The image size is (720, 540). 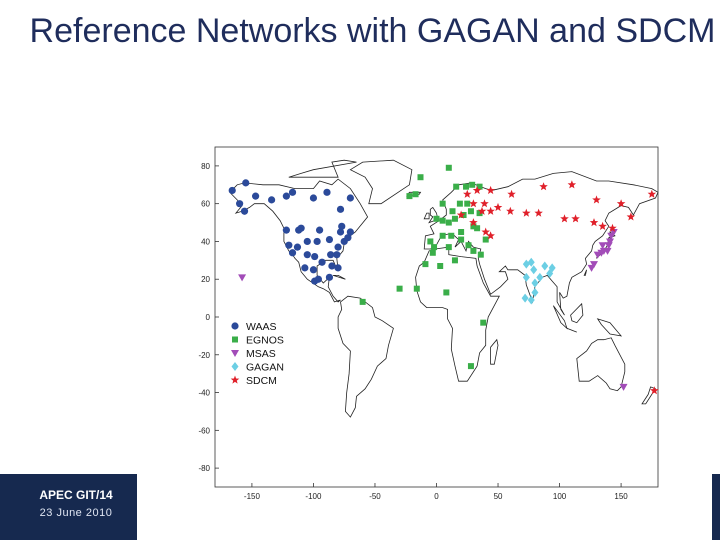 What do you see at coordinates (205, 241) in the screenshot?
I see `y-tick-label: 40` at bounding box center [205, 241].